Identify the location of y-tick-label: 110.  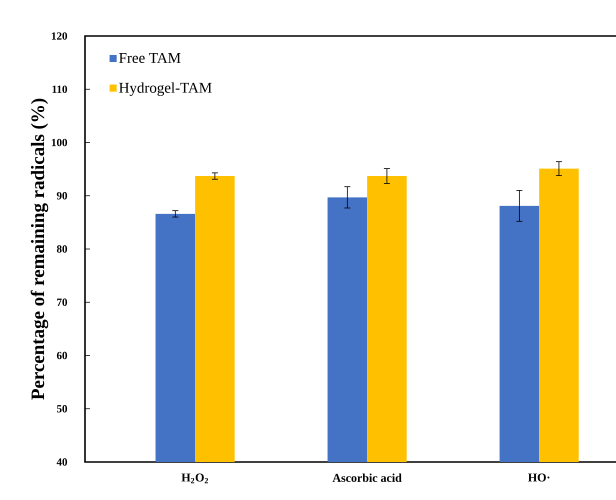
(60, 89).